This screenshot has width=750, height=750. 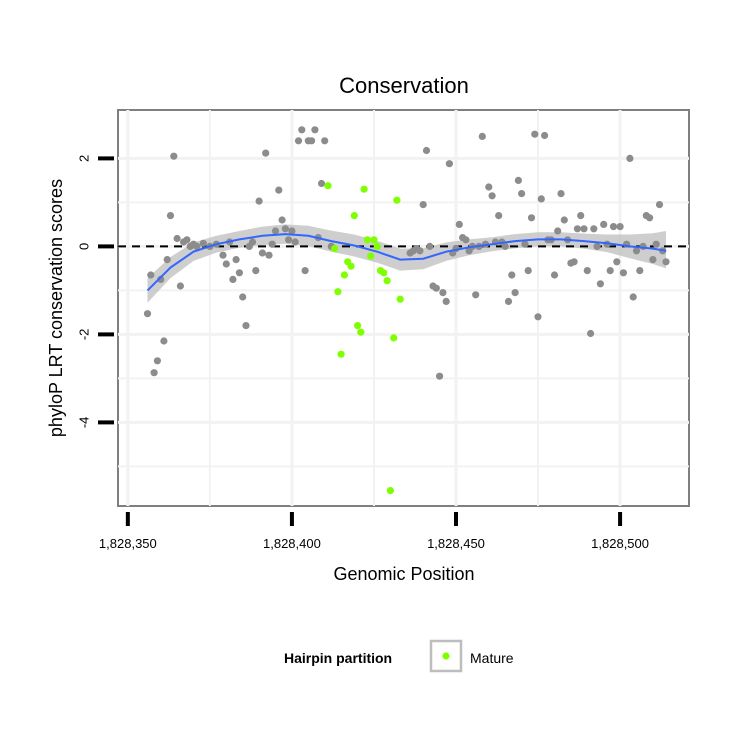 I want to click on confidence-band-area, so click(x=406, y=263).